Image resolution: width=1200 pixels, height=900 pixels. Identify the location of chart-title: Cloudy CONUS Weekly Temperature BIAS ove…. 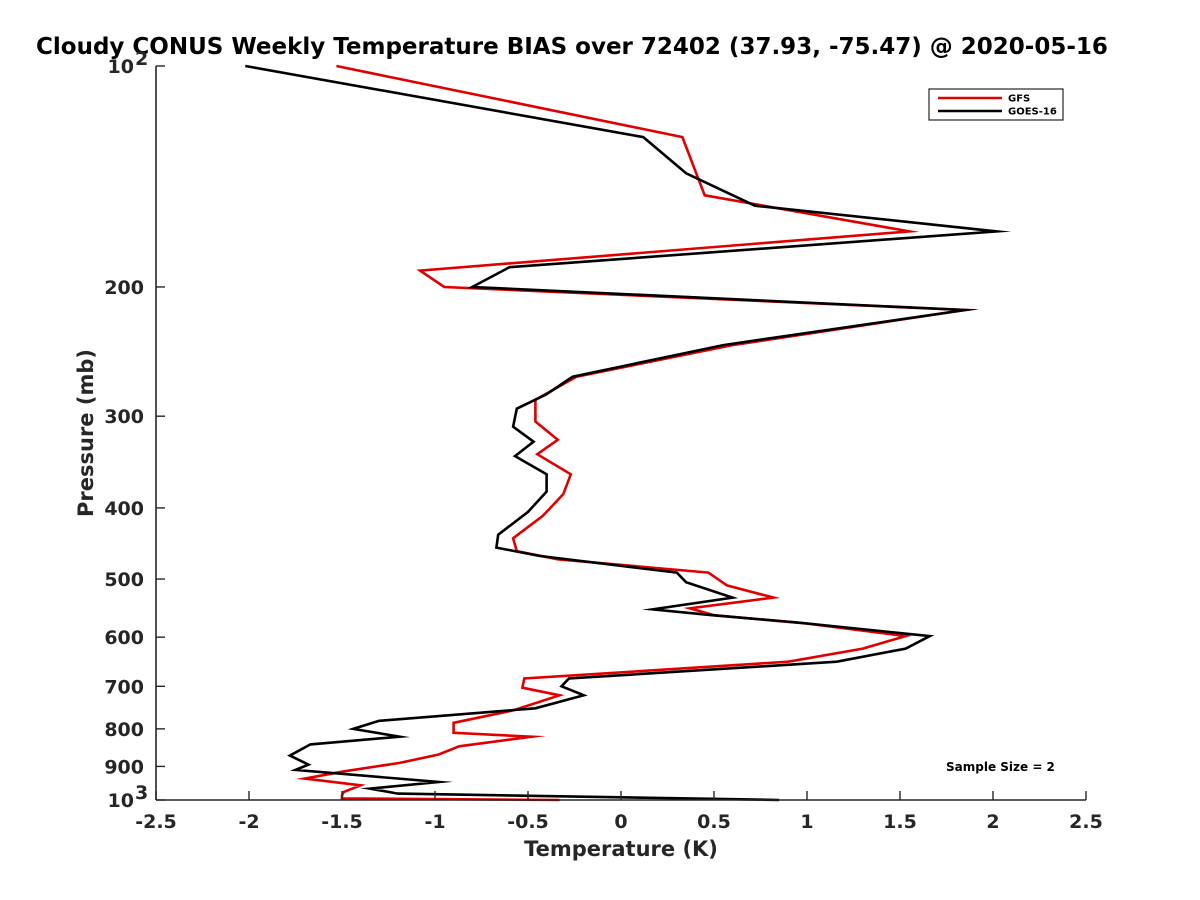
(572, 47).